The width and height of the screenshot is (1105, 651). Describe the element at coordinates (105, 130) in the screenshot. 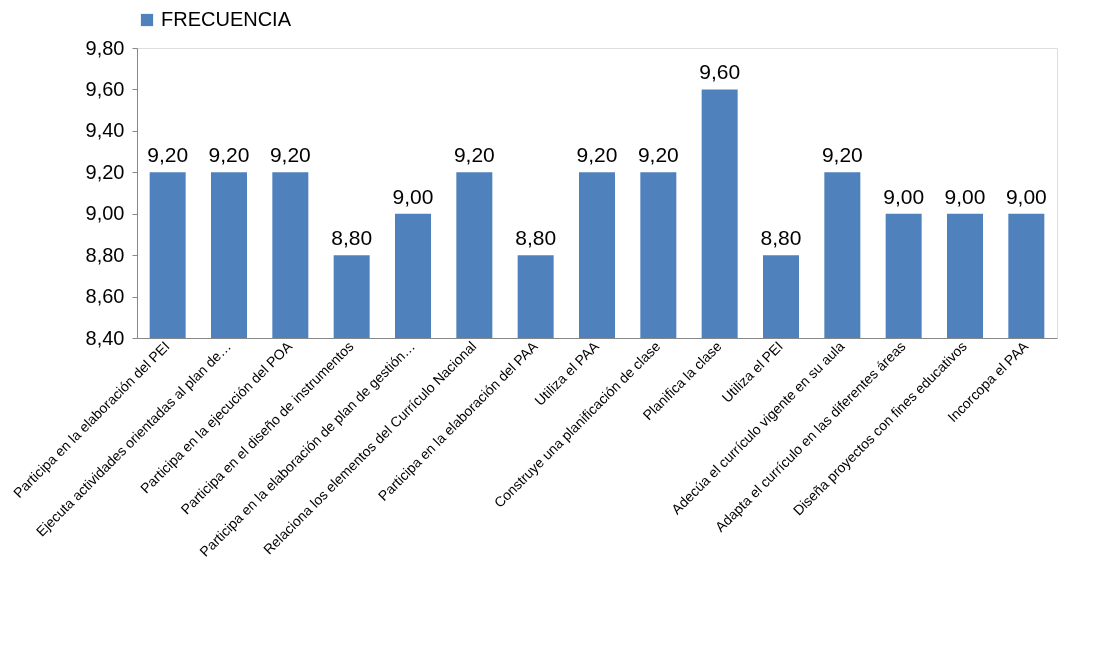

I see `y-tick-label: 9,40` at that location.